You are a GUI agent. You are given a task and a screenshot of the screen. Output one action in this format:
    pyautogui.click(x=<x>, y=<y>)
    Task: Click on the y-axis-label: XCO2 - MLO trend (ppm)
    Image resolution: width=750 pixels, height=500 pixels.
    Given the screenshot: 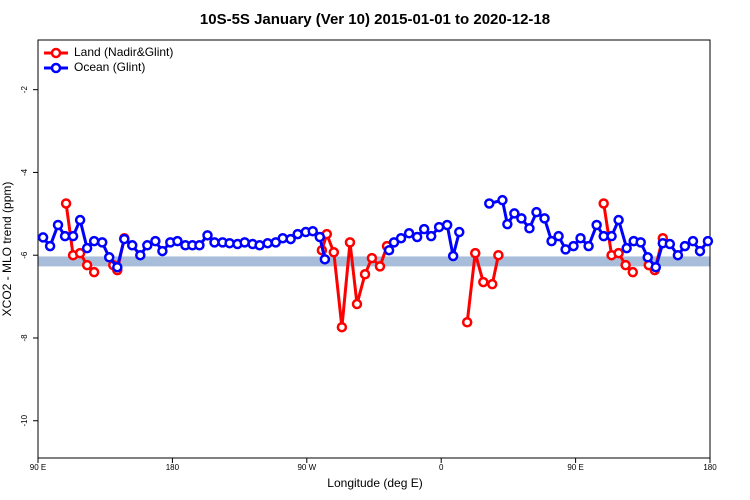 What is the action you would take?
    pyautogui.click(x=7, y=249)
    